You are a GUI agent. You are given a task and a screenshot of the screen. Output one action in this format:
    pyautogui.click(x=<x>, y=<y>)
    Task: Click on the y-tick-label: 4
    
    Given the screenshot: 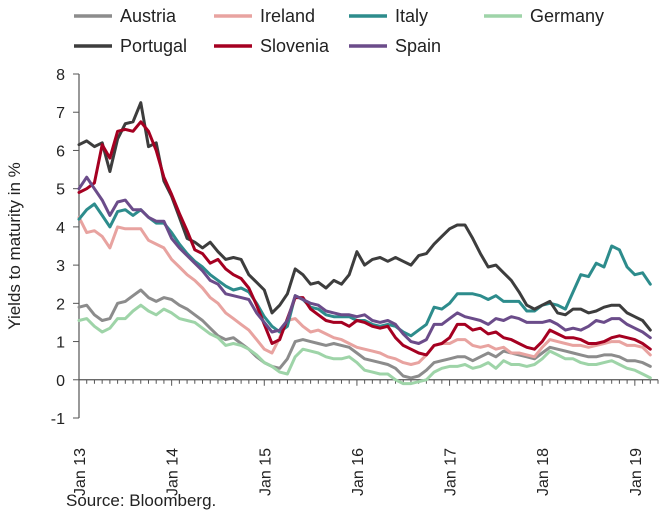 What is the action you would take?
    pyautogui.click(x=60, y=228)
    